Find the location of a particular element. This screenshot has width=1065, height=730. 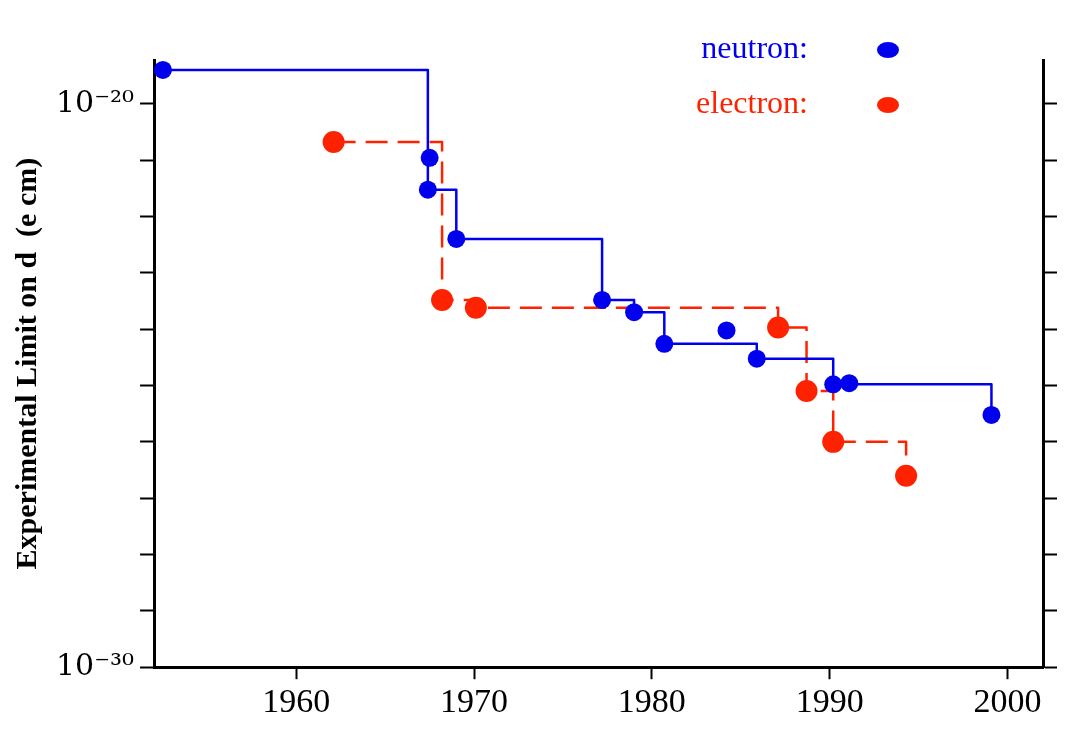

x-tick-label: 1980 is located at coordinates (651, 700).